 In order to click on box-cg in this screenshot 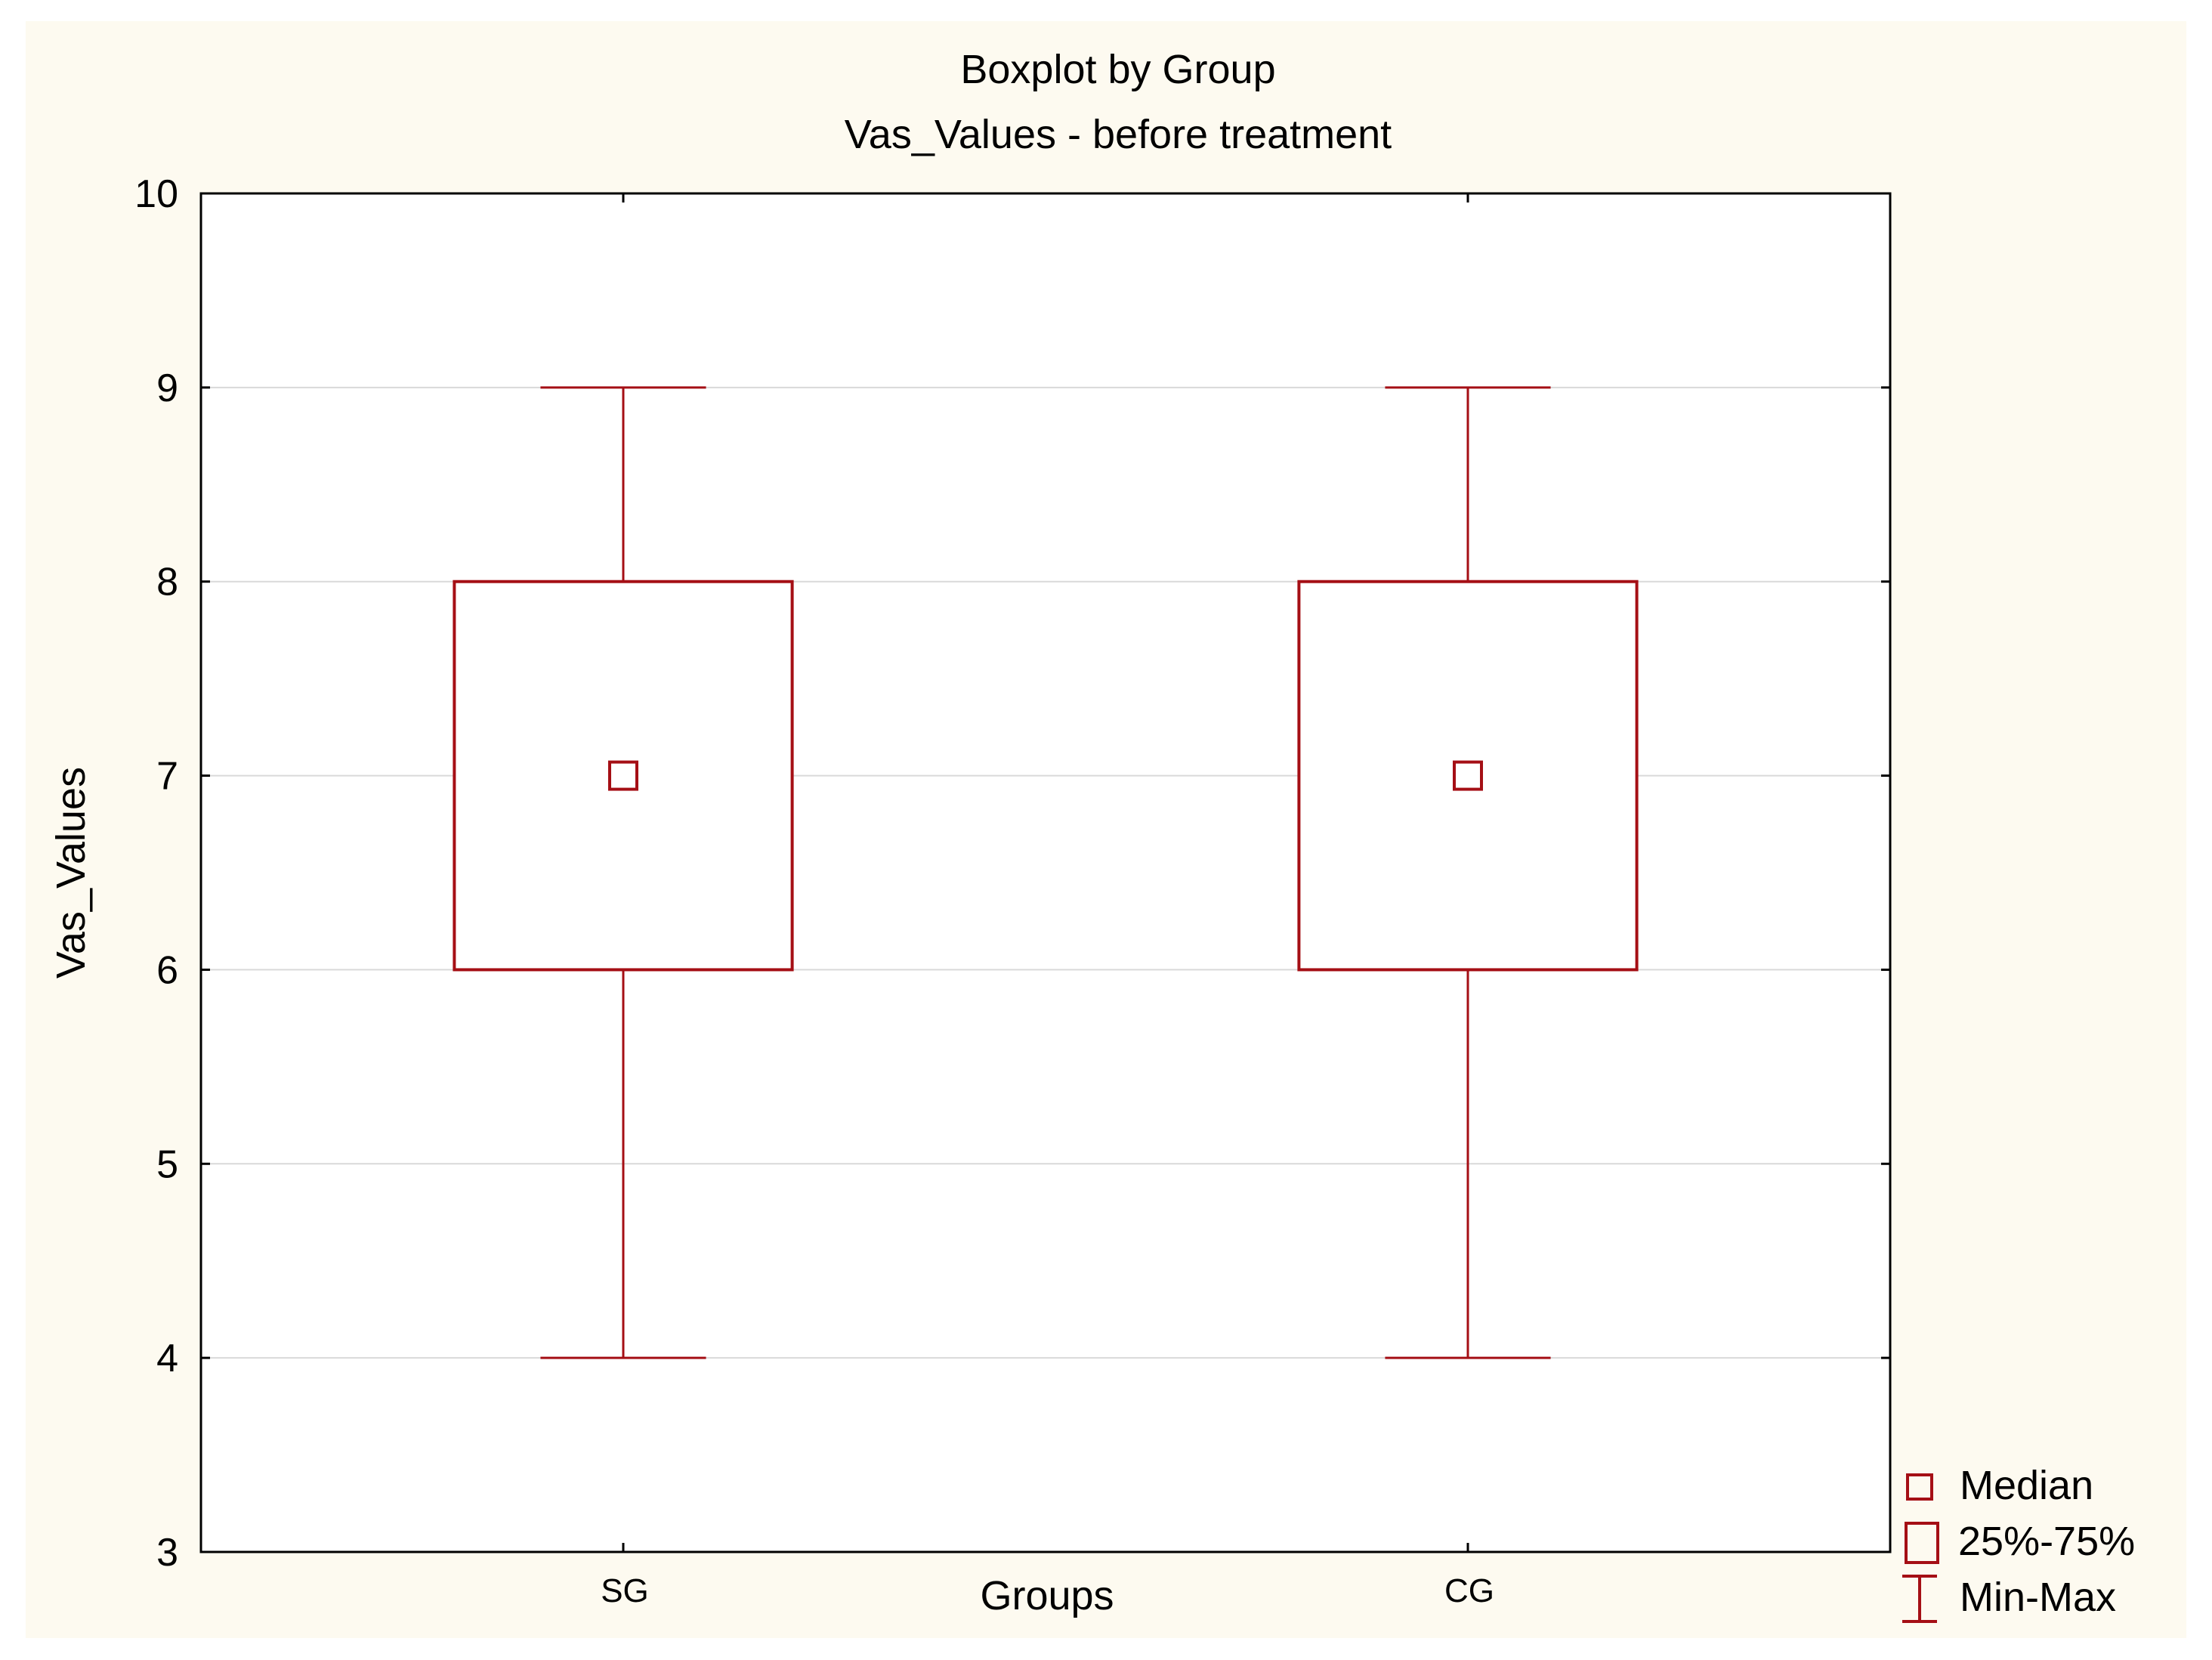, I will do `click(1468, 872)`.